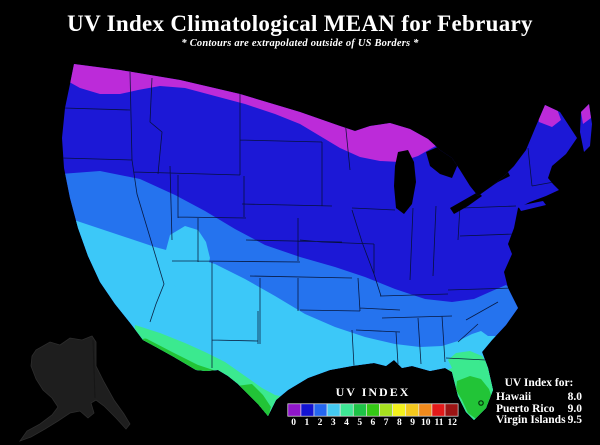  What do you see at coordinates (293, 423) in the screenshot?
I see `colorbar-tick: 0` at bounding box center [293, 423].